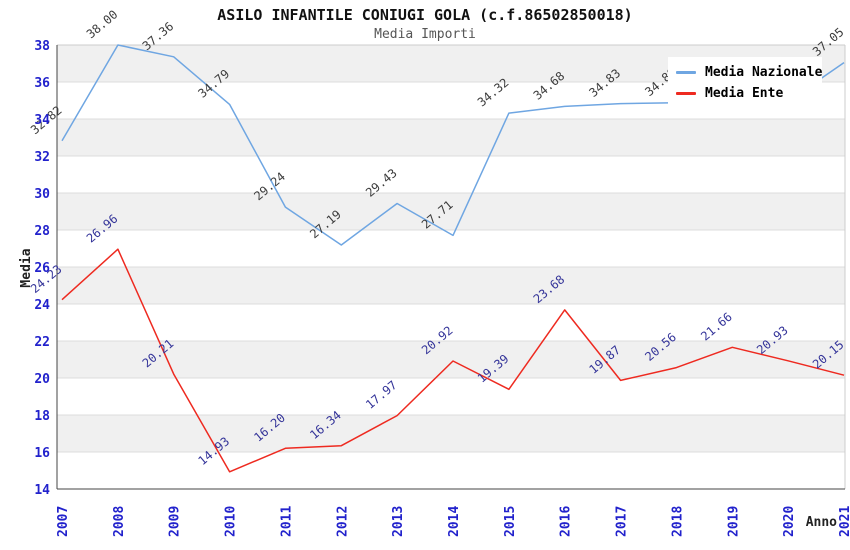 The image size is (850, 550). What do you see at coordinates (510, 521) in the screenshot?
I see `x-tick-label: 2015` at bounding box center [510, 521].